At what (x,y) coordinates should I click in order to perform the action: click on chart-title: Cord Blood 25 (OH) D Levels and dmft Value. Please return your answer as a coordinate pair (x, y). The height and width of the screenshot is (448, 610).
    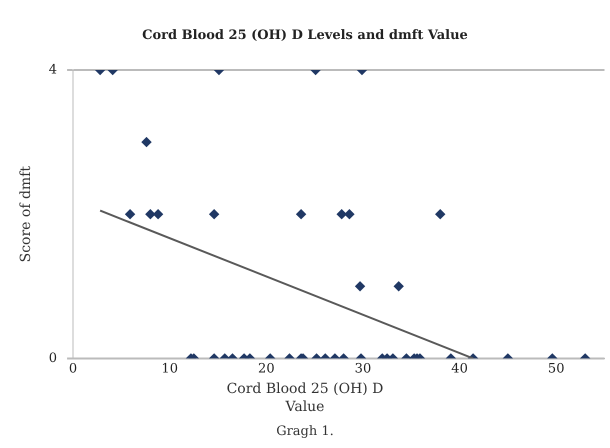
    Looking at the image, I should click on (305, 35).